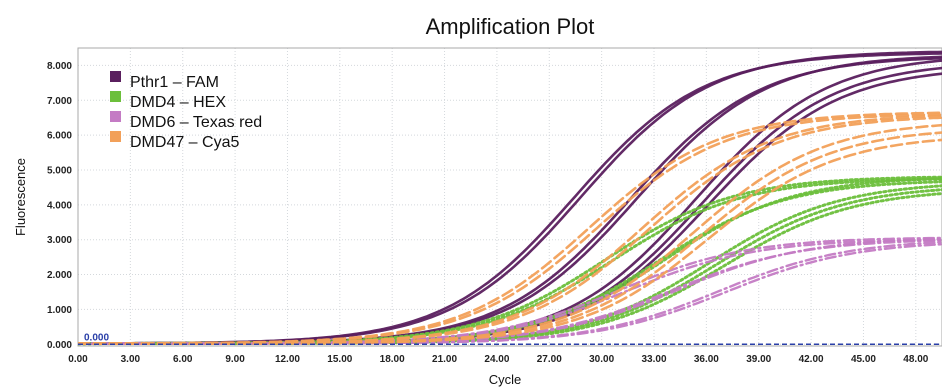  What do you see at coordinates (178, 102) in the screenshot?
I see `legend-label: DMD4 – HEX` at bounding box center [178, 102].